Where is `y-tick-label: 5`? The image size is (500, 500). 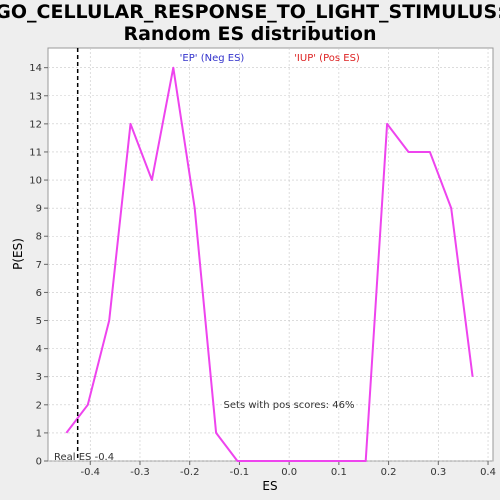
y-tick-label: 5 is located at coordinates (39, 321).